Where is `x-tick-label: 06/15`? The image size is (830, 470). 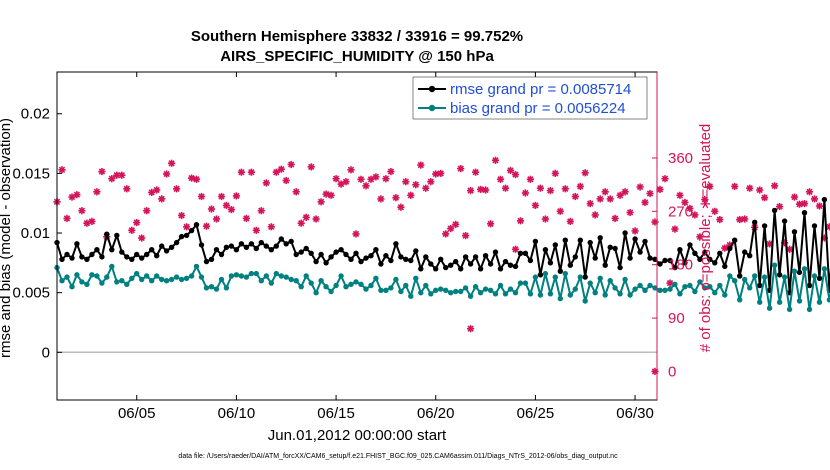 x-tick-label: 06/15 is located at coordinates (336, 413).